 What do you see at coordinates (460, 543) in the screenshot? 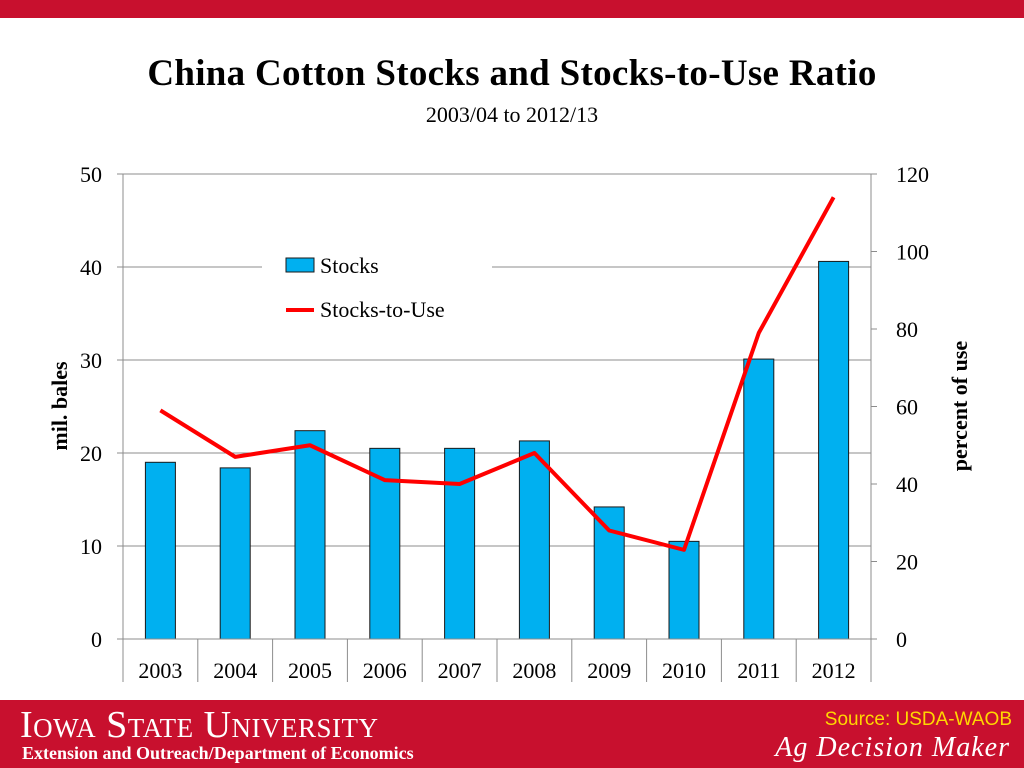
I see `bar-stocks-2007` at bounding box center [460, 543].